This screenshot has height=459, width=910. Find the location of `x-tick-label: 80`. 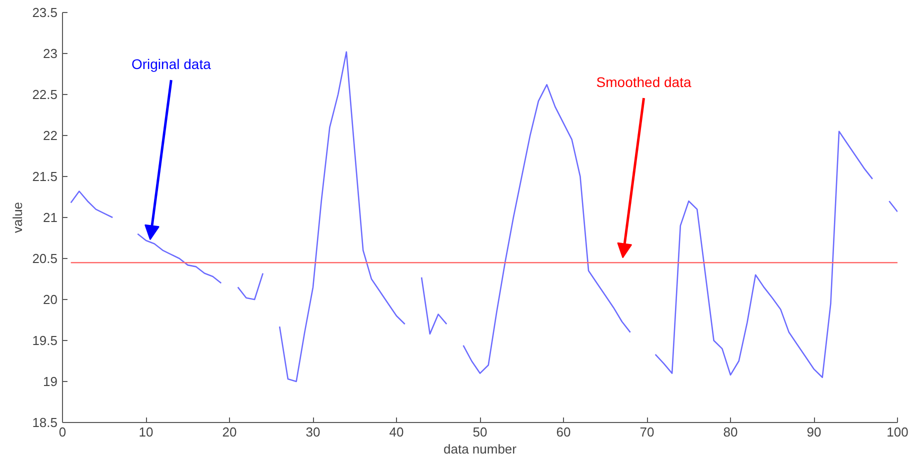

x-tick-label: 80 is located at coordinates (730, 432).